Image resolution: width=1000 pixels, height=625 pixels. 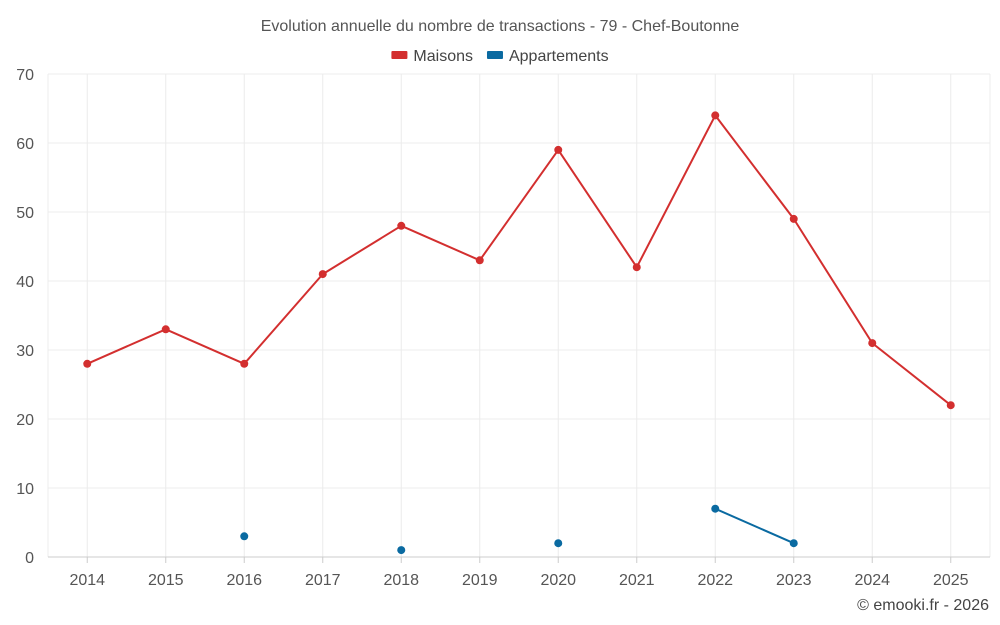 What do you see at coordinates (636, 267) in the screenshot?
I see `data-point-maisons-2021` at bounding box center [636, 267].